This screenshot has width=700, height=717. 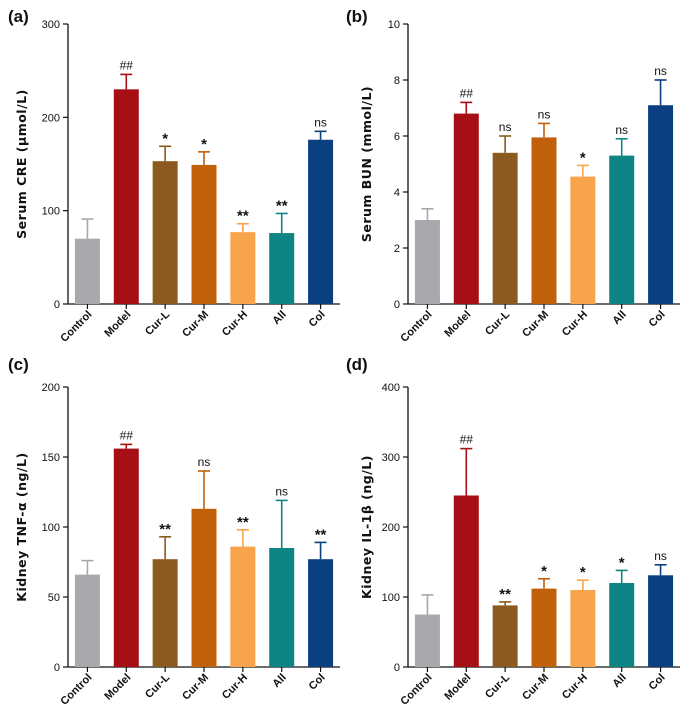 I want to click on y-tick-label: 4, so click(x=397, y=193).